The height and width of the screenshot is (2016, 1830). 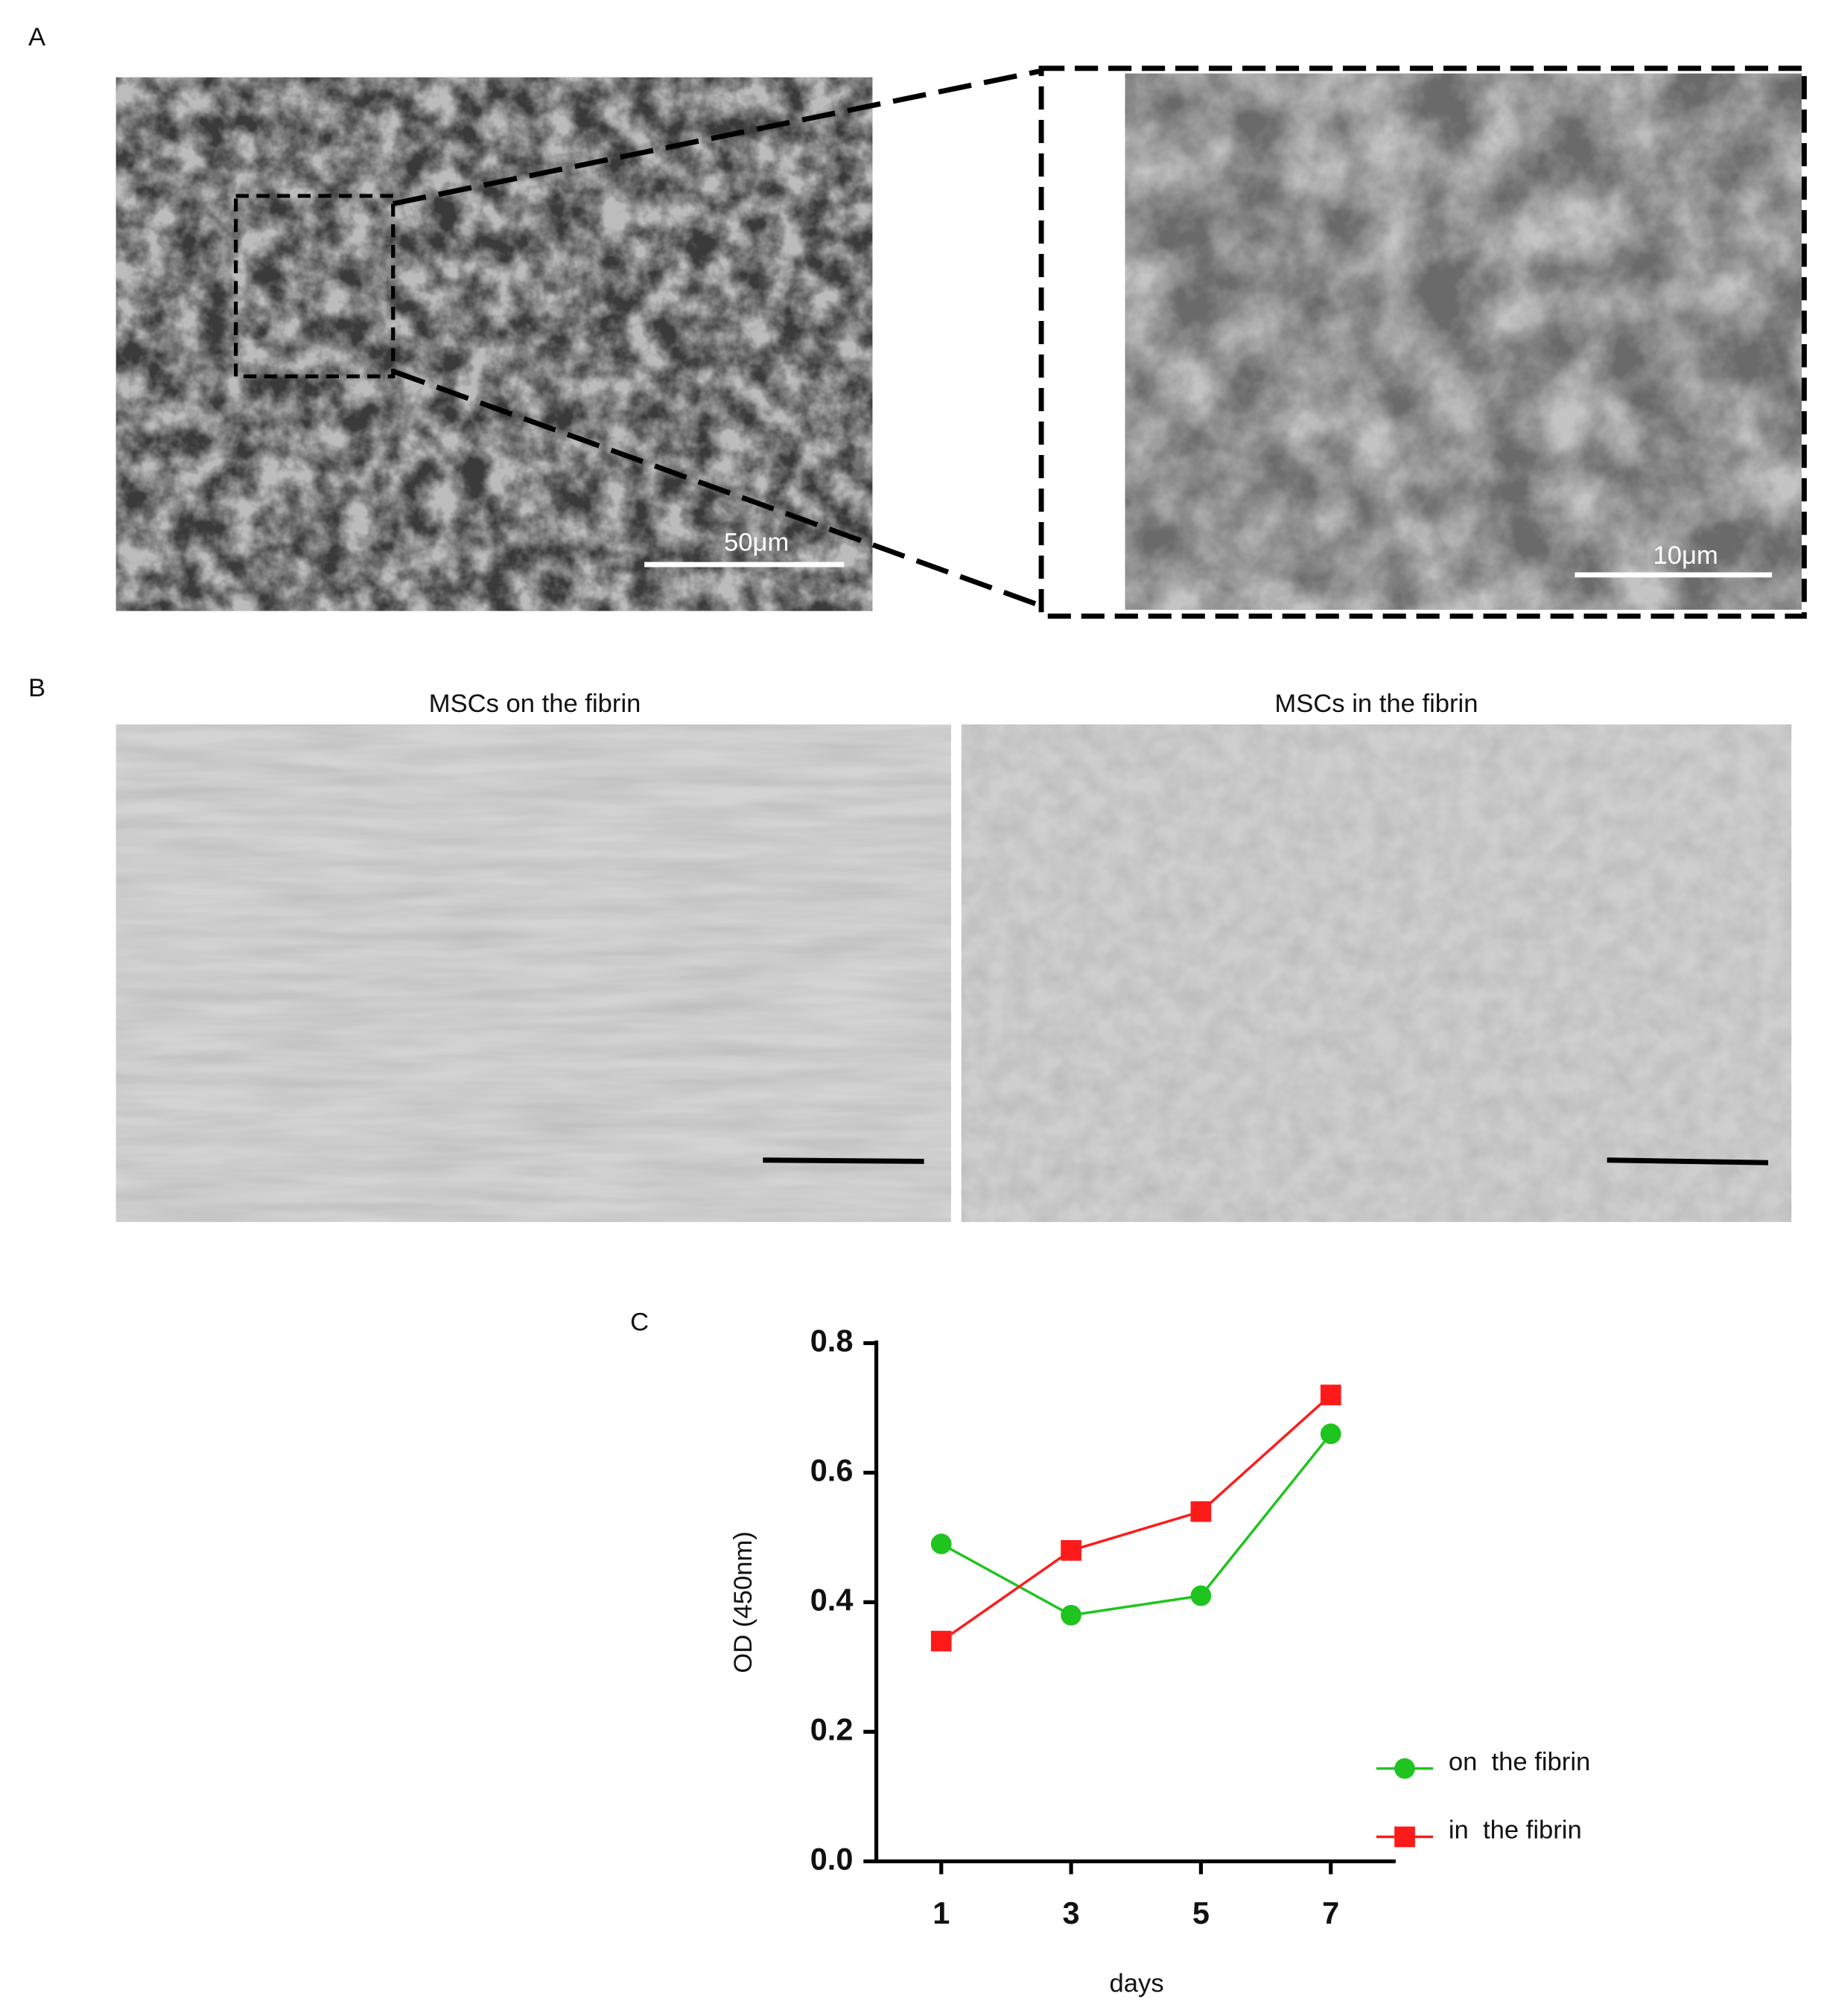 What do you see at coordinates (832, 1340) in the screenshot?
I see `y-tick-label: 0.8` at bounding box center [832, 1340].